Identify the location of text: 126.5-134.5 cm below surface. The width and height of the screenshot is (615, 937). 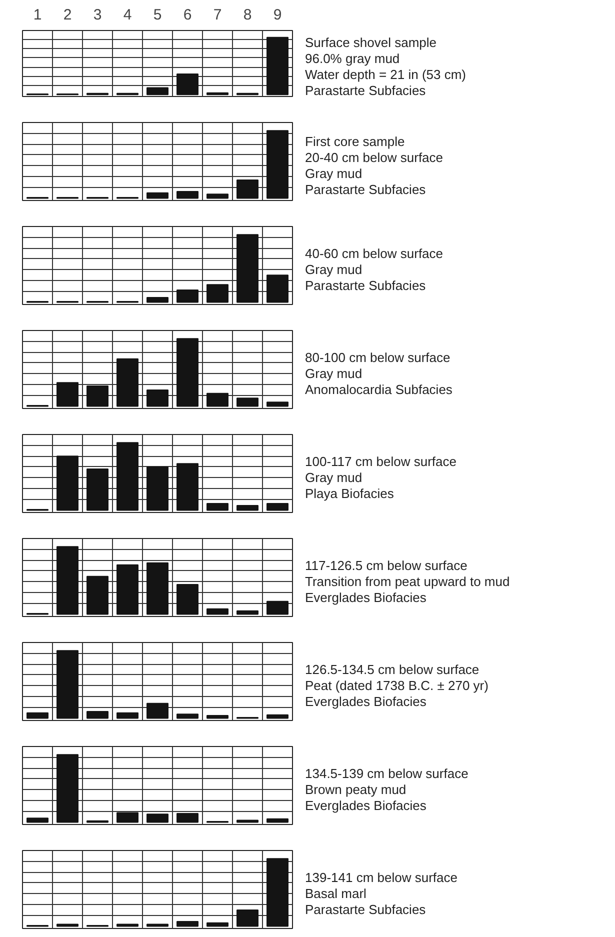
(392, 669).